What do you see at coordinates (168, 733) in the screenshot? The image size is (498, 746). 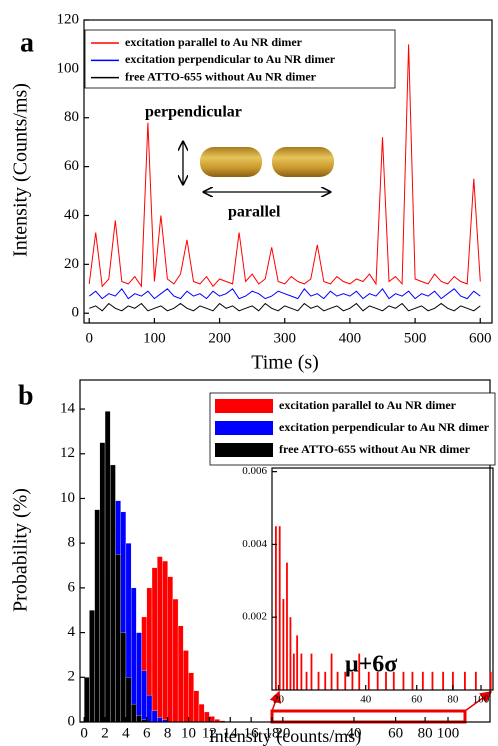 I see `x-tick-label: 8` at bounding box center [168, 733].